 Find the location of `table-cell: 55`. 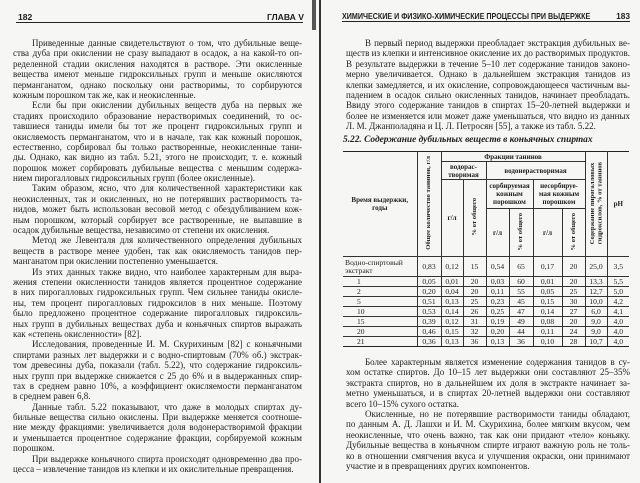

table-cell: 55 is located at coordinates (521, 291).